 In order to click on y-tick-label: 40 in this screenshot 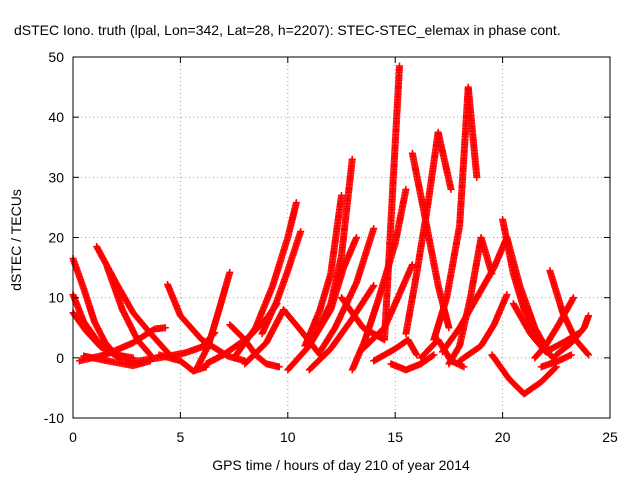, I will do `click(56, 117)`.